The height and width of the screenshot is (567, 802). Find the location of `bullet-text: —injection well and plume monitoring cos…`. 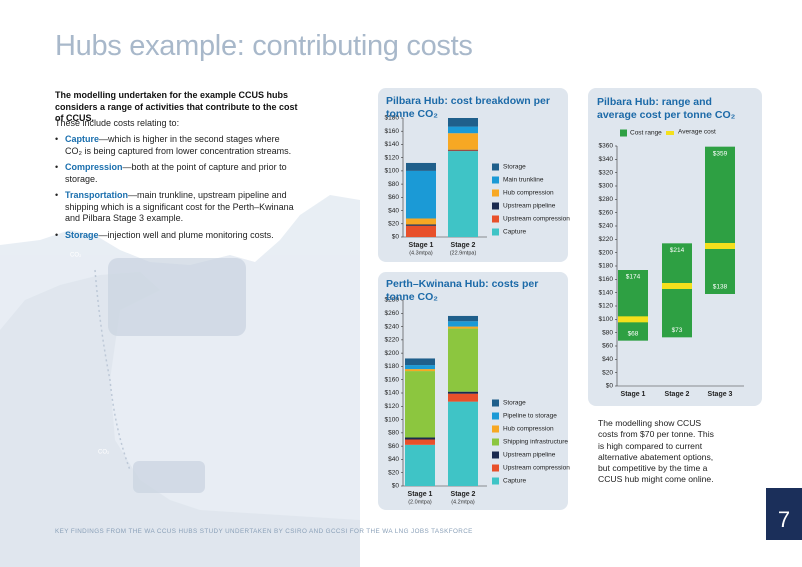

bullet-text: —injection well and plume monitoring cos… is located at coordinates (186, 234).